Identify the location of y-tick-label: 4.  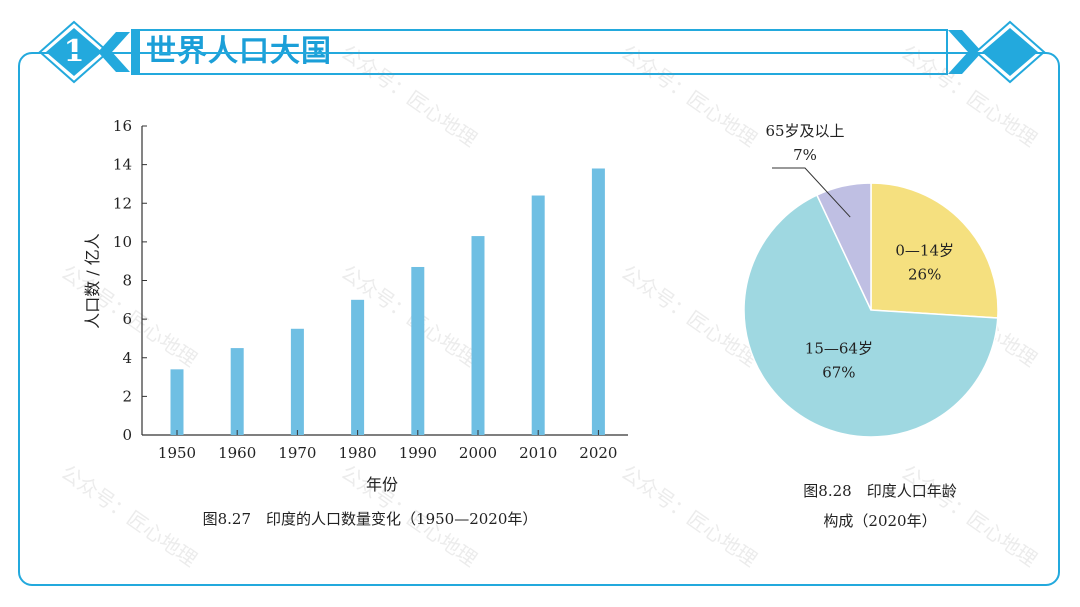
(127, 358).